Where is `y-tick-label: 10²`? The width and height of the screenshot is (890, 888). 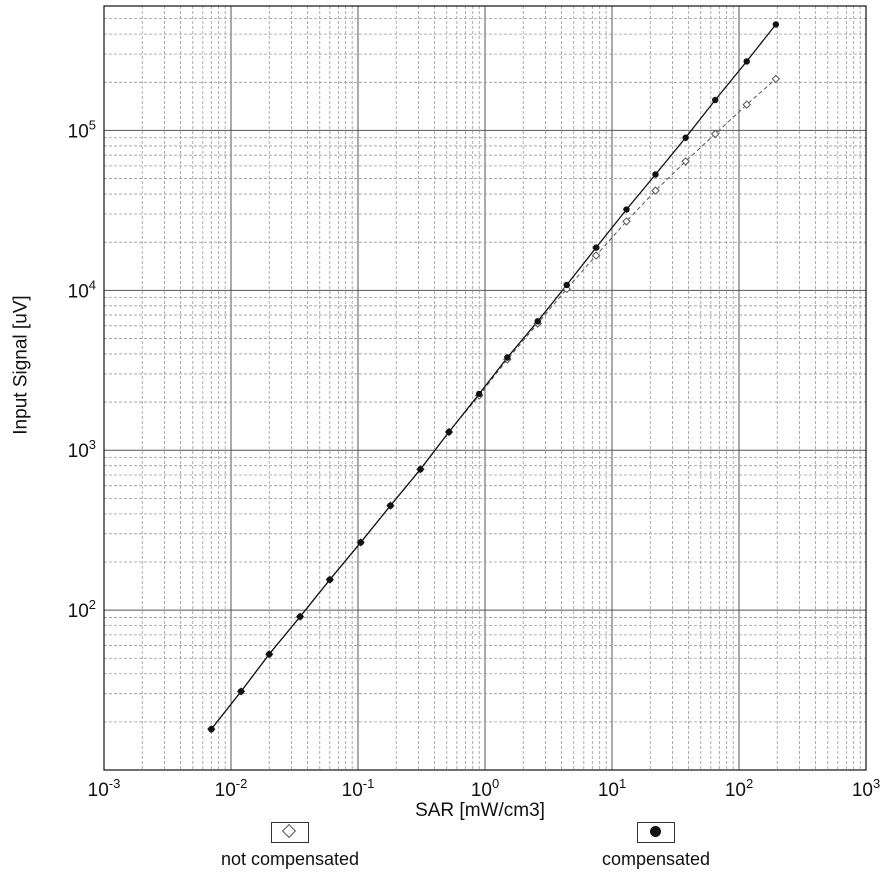 y-tick-label: 10² is located at coordinates (82, 609).